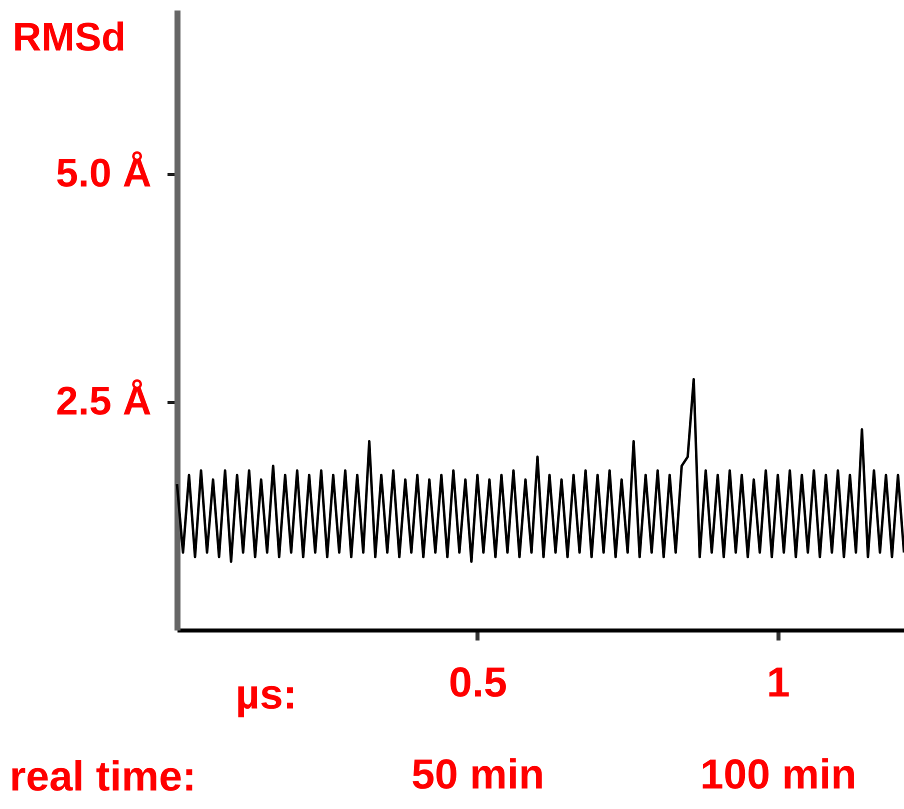 The image size is (904, 809). What do you see at coordinates (69, 38) in the screenshot?
I see `y-axis-title: RMSd` at bounding box center [69, 38].